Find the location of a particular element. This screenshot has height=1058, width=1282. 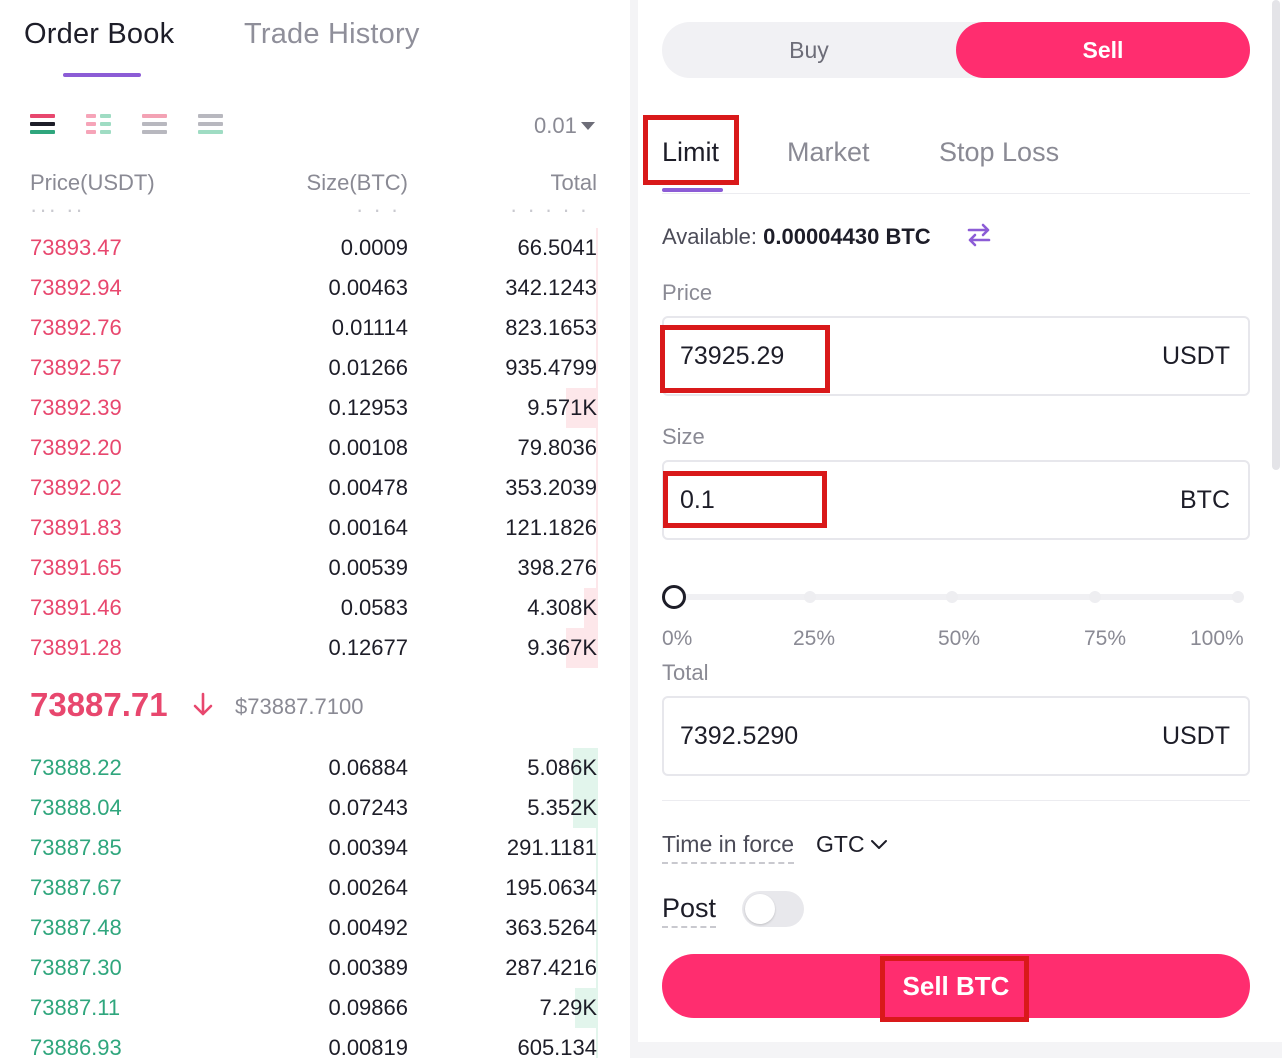

last-price: 73887.71 is located at coordinates (99, 704).